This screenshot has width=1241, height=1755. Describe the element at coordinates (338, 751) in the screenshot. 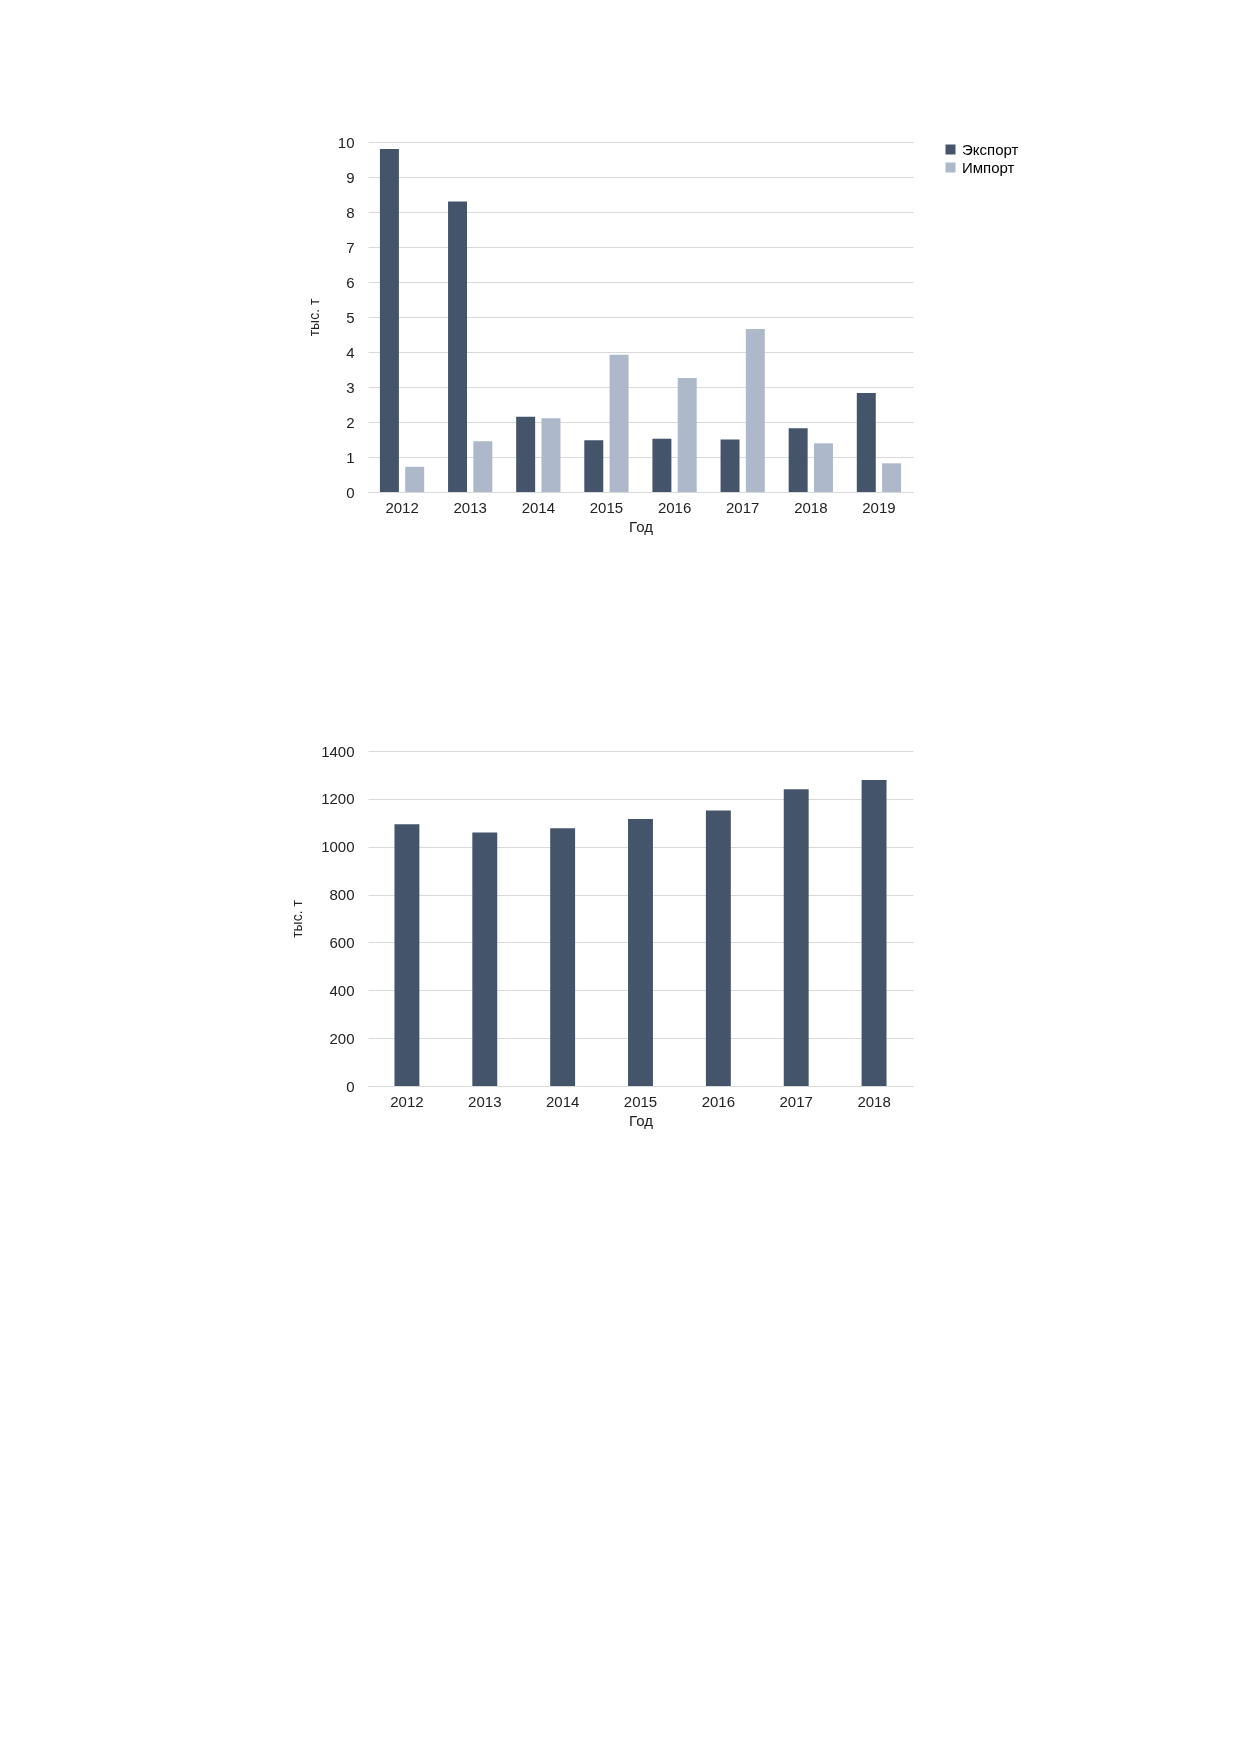

I see `y-tick-label: 1400` at that location.